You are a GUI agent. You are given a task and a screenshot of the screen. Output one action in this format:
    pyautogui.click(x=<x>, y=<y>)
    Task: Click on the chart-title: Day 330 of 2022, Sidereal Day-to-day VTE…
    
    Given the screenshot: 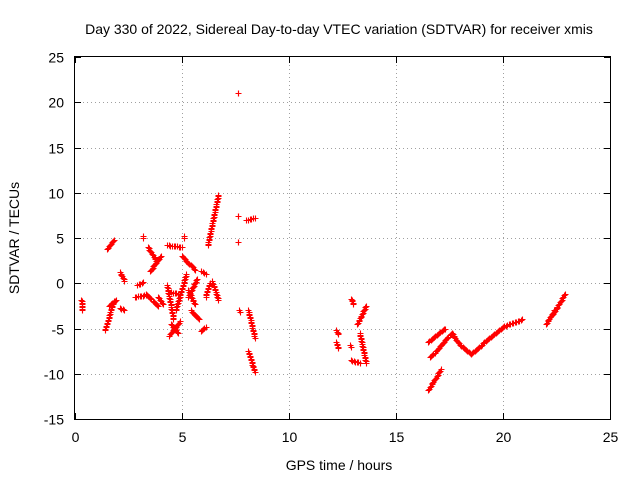 What is the action you would take?
    pyautogui.click(x=339, y=29)
    